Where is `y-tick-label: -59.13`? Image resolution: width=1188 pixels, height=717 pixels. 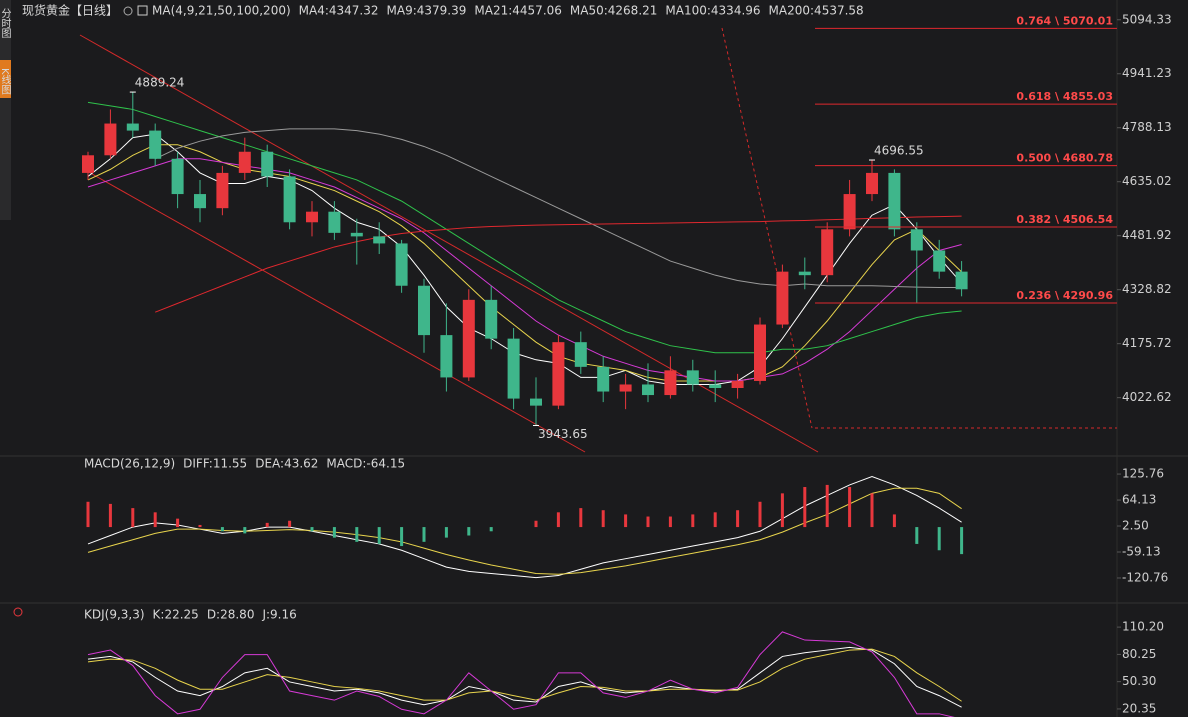
y-tick-label: -59.13 is located at coordinates (1141, 551).